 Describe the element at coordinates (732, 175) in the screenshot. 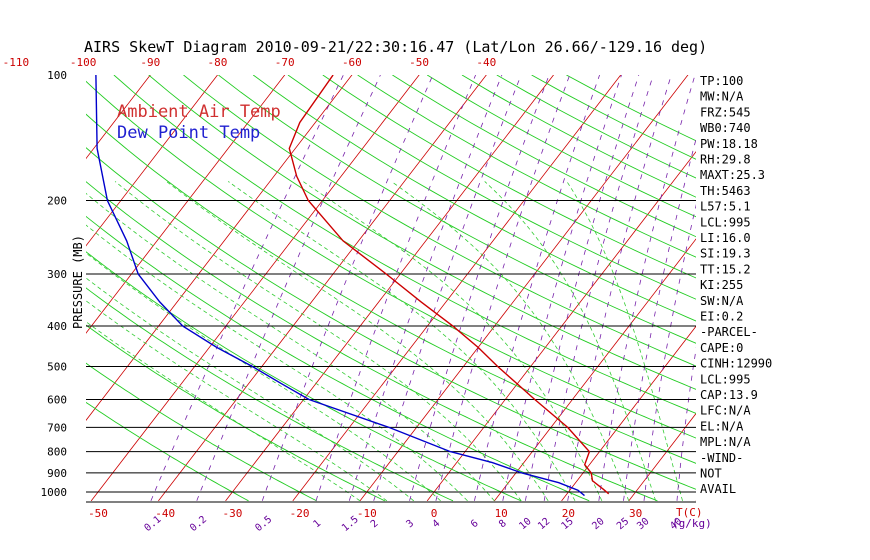

I see `sounding-stat: MAXT:25.3` at that location.